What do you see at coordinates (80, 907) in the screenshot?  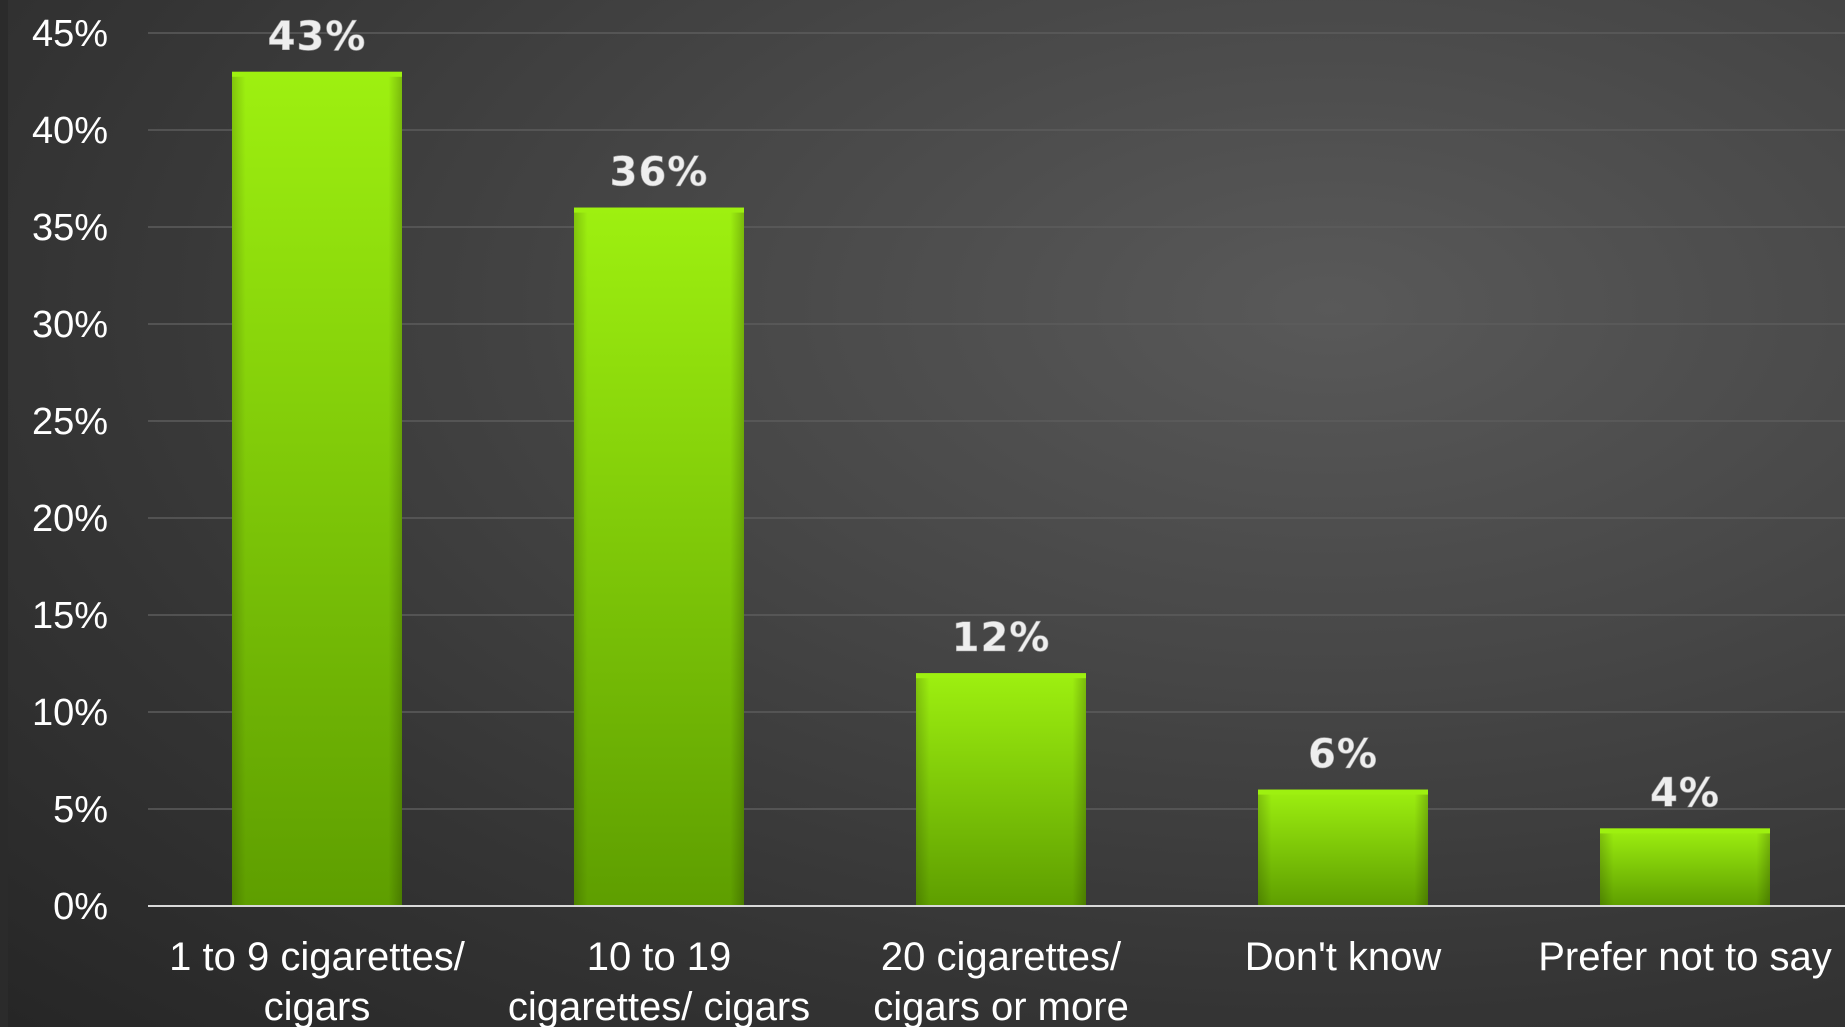 I see `y-tick-label: 0%` at bounding box center [80, 907].